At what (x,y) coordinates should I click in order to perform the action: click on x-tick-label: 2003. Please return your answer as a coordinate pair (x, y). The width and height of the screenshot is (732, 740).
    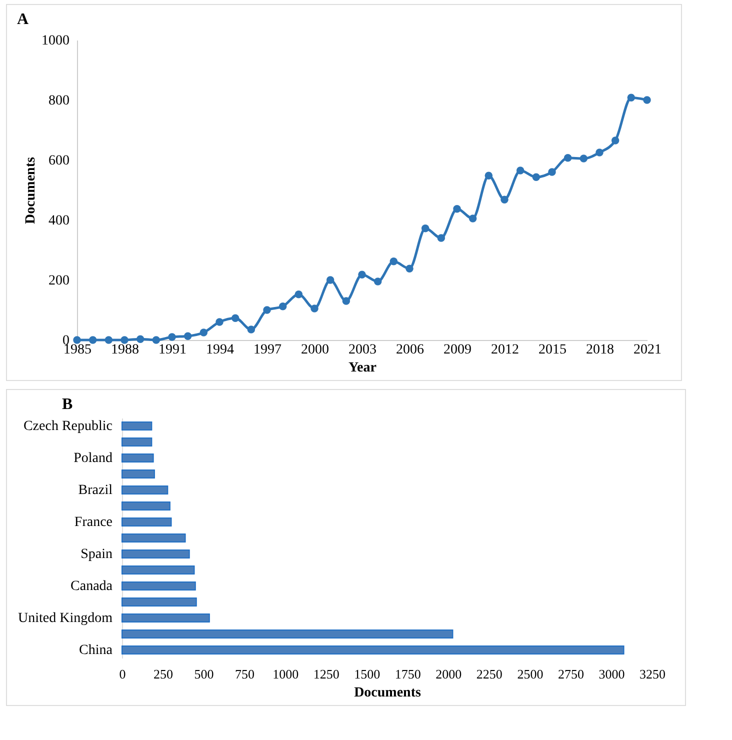
    Looking at the image, I should click on (362, 350).